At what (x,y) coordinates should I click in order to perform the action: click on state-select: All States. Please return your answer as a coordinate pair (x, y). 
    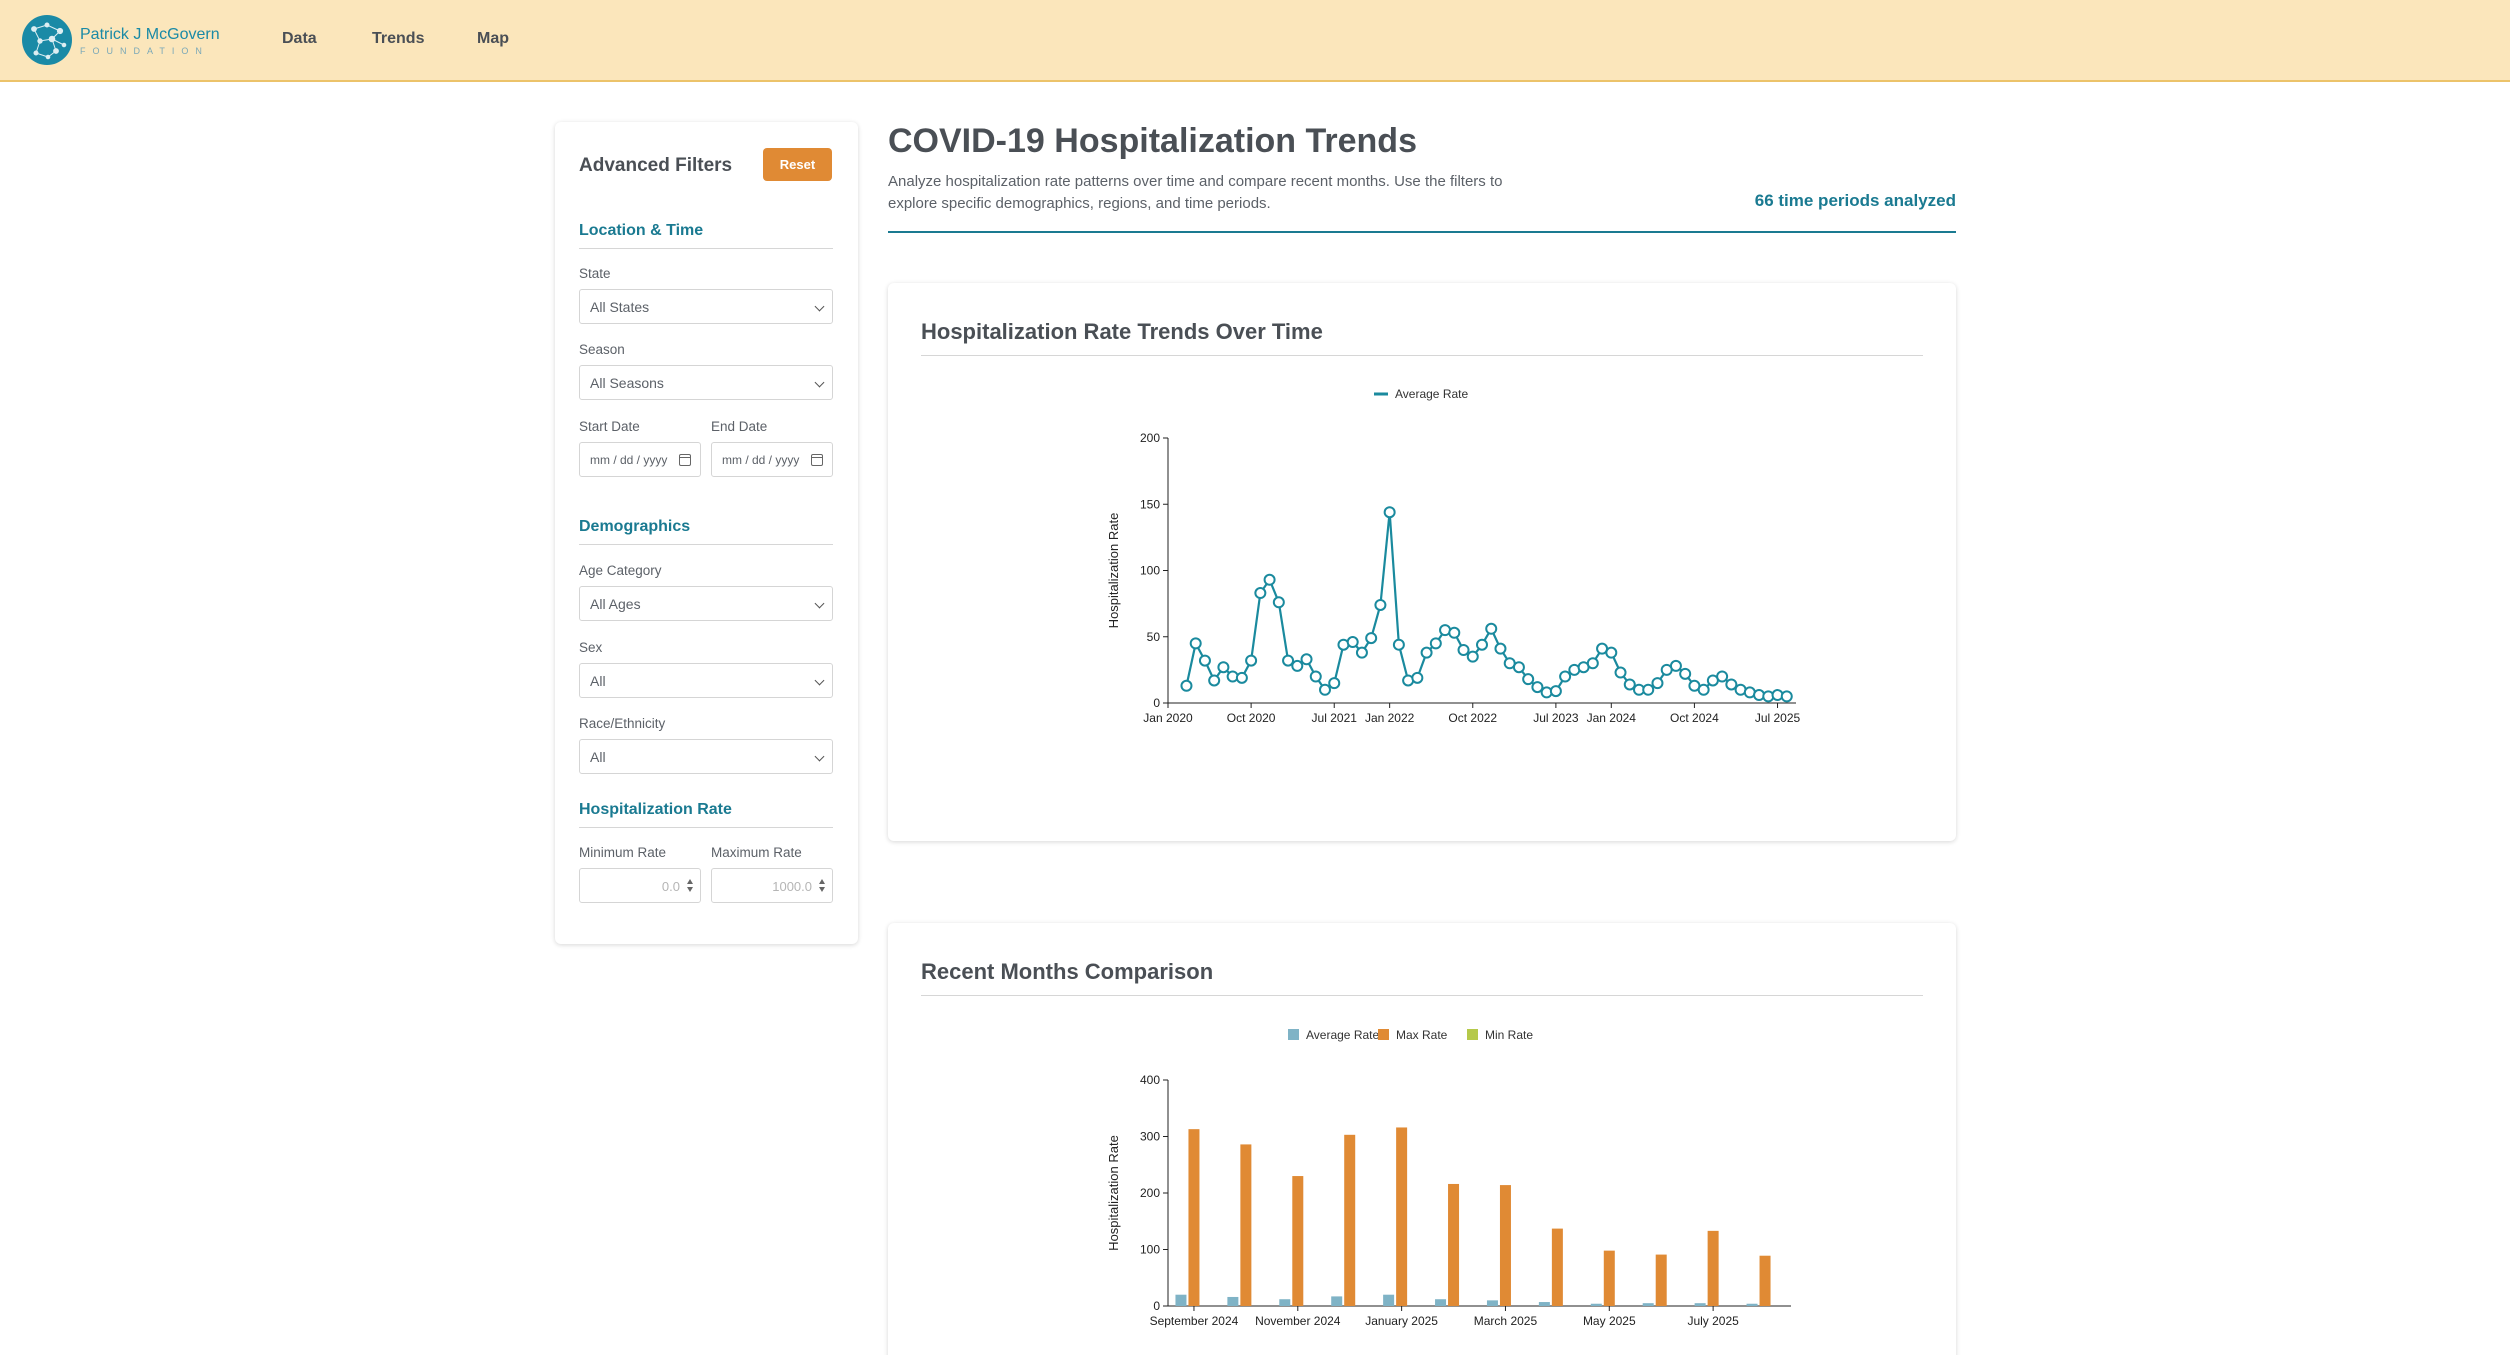
    Looking at the image, I should click on (706, 306).